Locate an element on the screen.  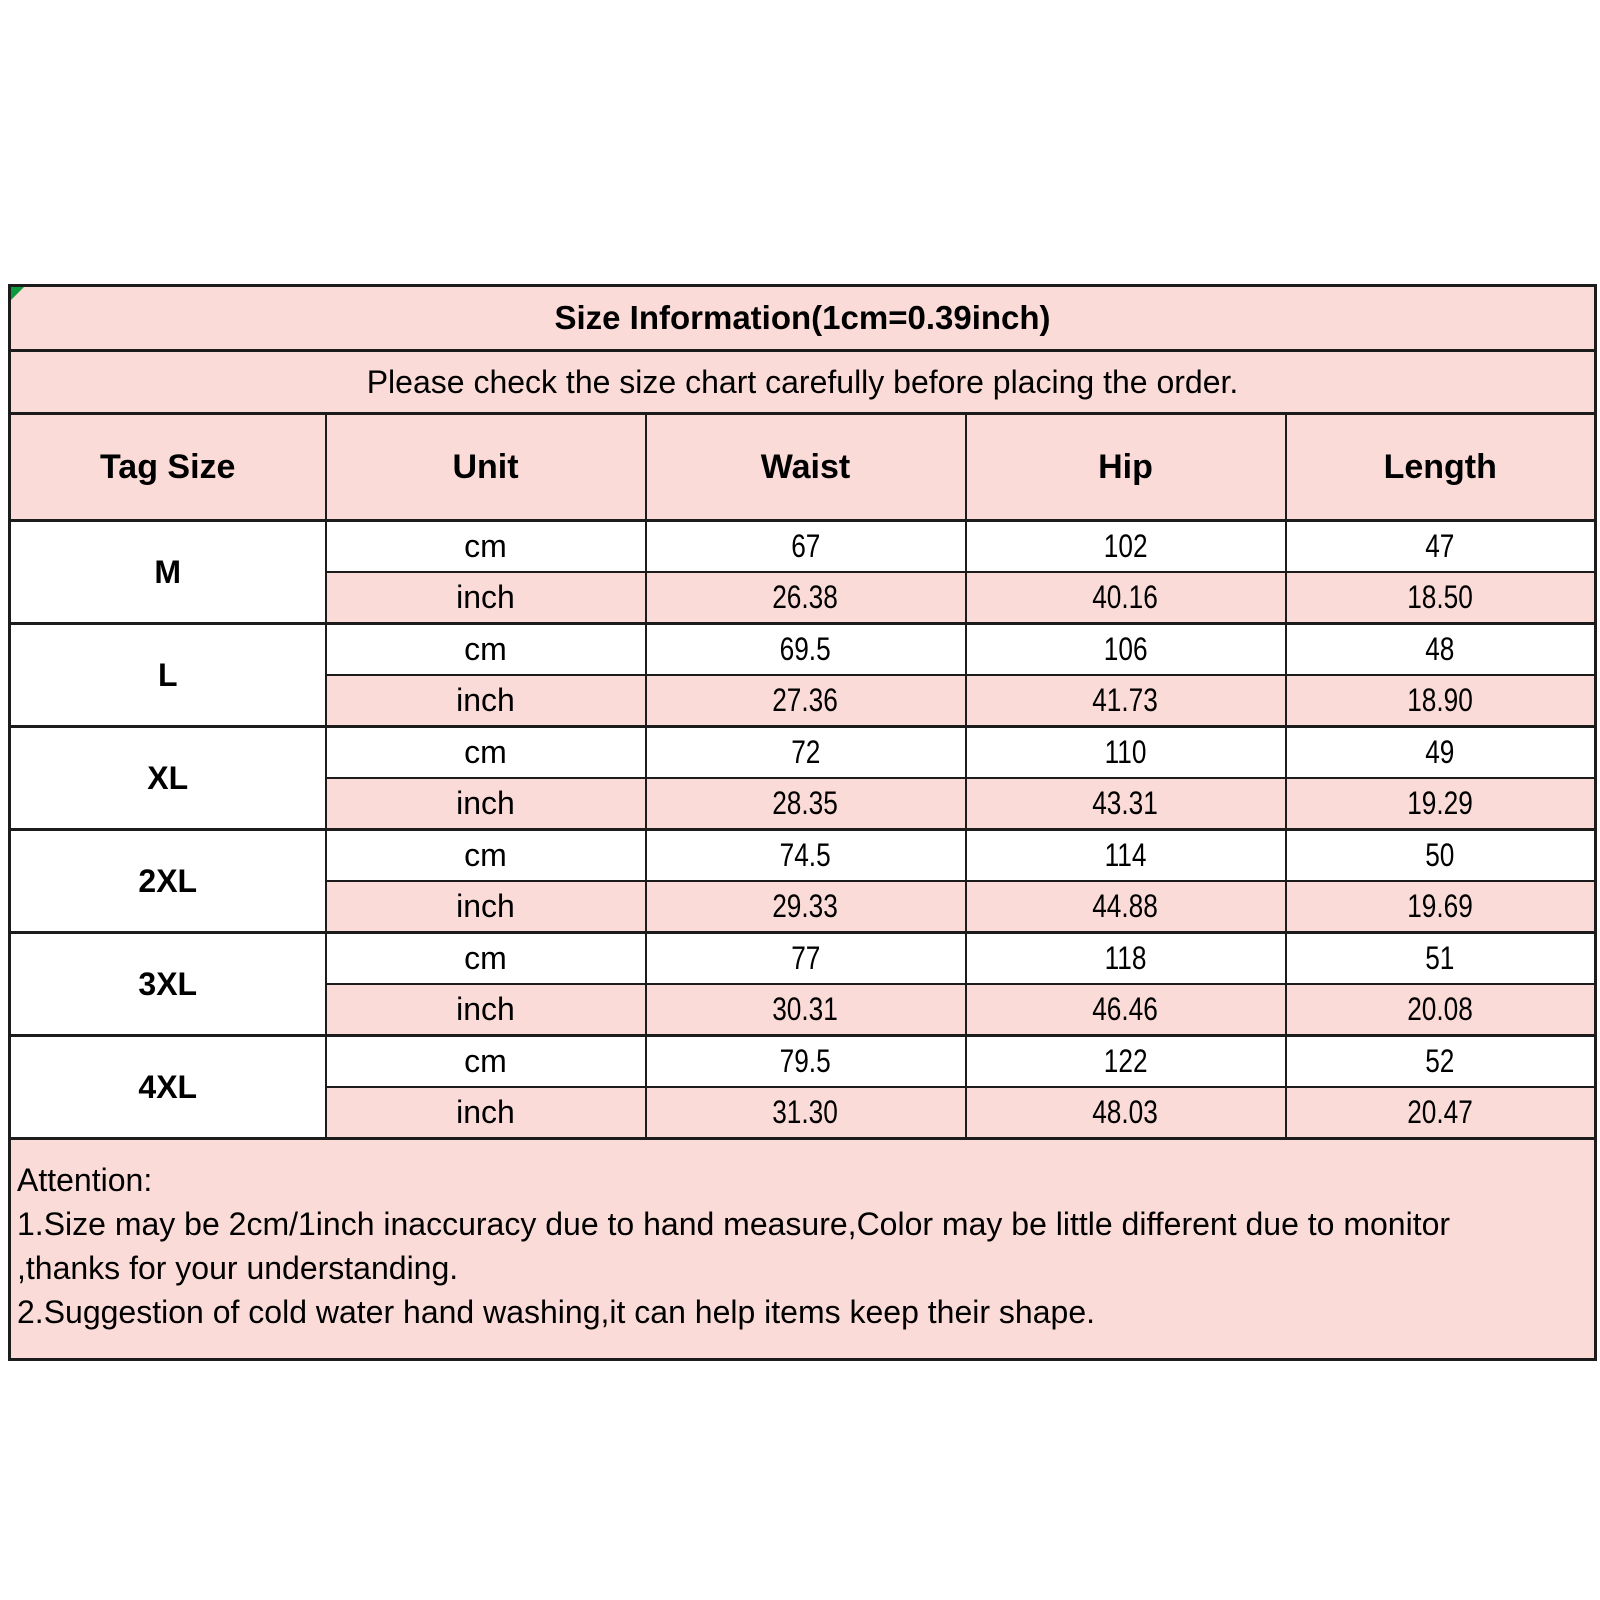
col-header-hip: Hip is located at coordinates (1125, 467).